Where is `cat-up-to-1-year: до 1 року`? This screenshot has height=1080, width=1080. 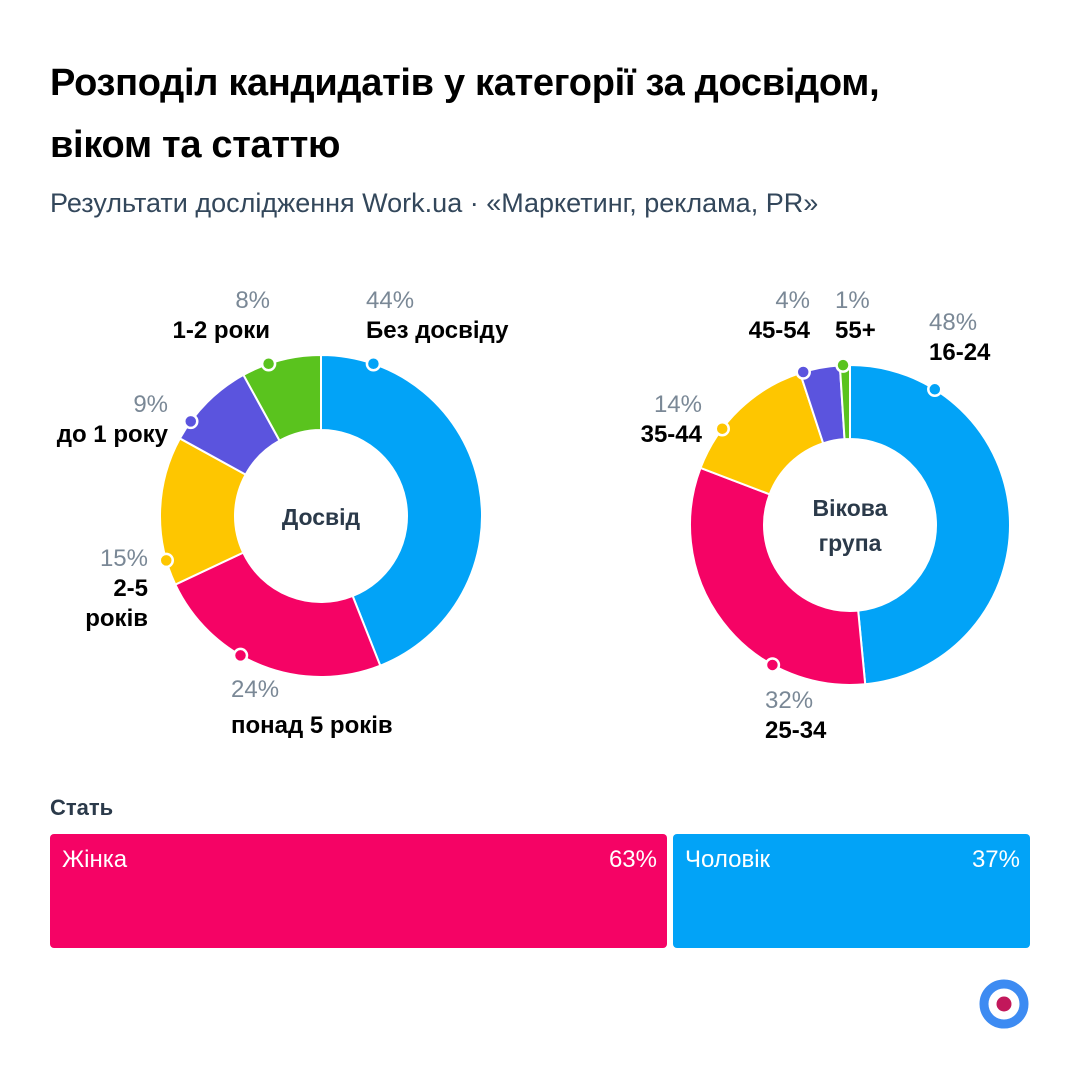 cat-up-to-1-year: до 1 року is located at coordinates (112, 434).